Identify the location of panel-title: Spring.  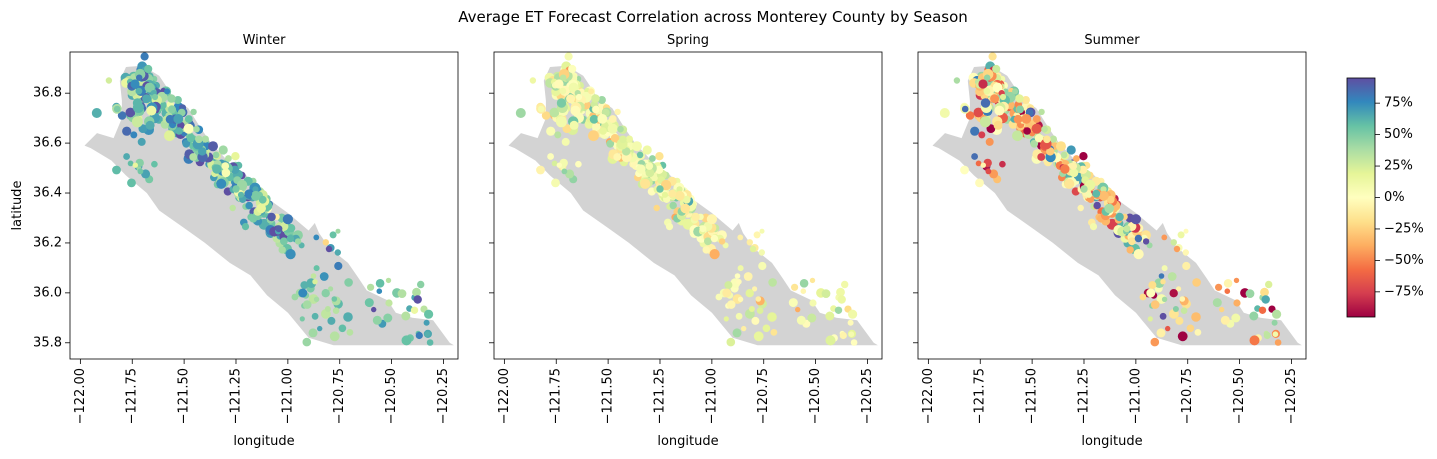
(688, 40).